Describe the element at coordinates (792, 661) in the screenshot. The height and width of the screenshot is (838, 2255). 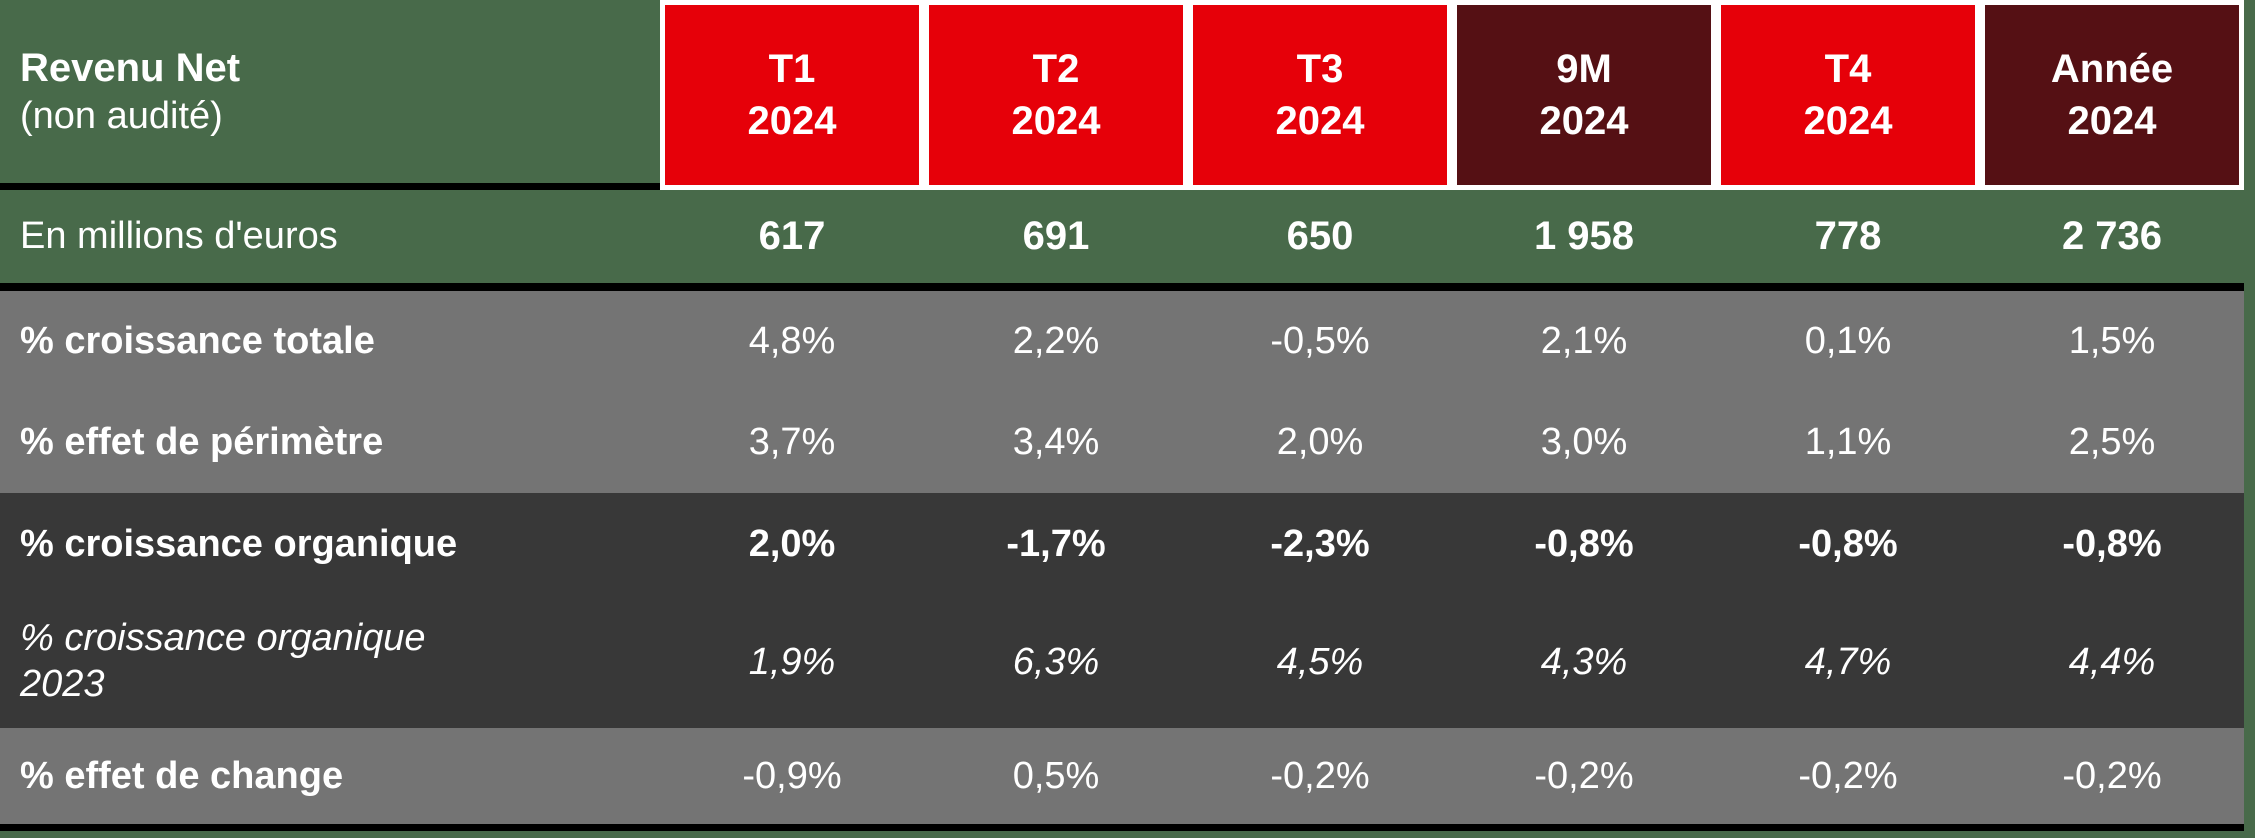
I see `cell: 1,9%` at that location.